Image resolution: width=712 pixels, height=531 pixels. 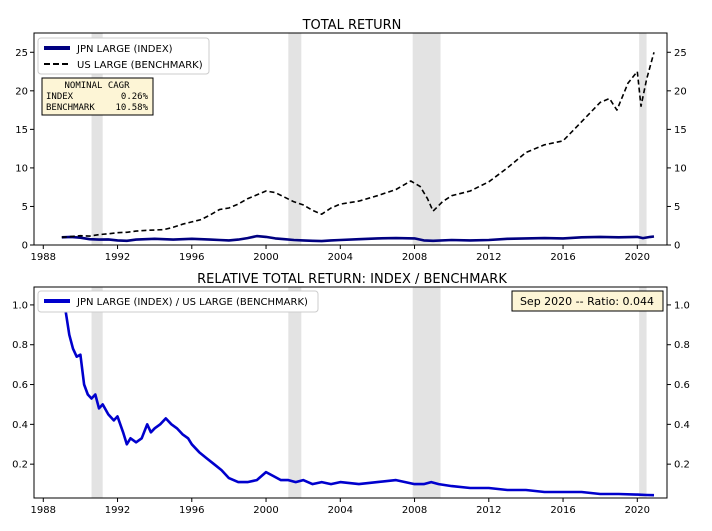 What do you see at coordinates (682, 345) in the screenshot?
I see `bottom-y-tick-label-right-0.8: 0.8` at bounding box center [682, 345].